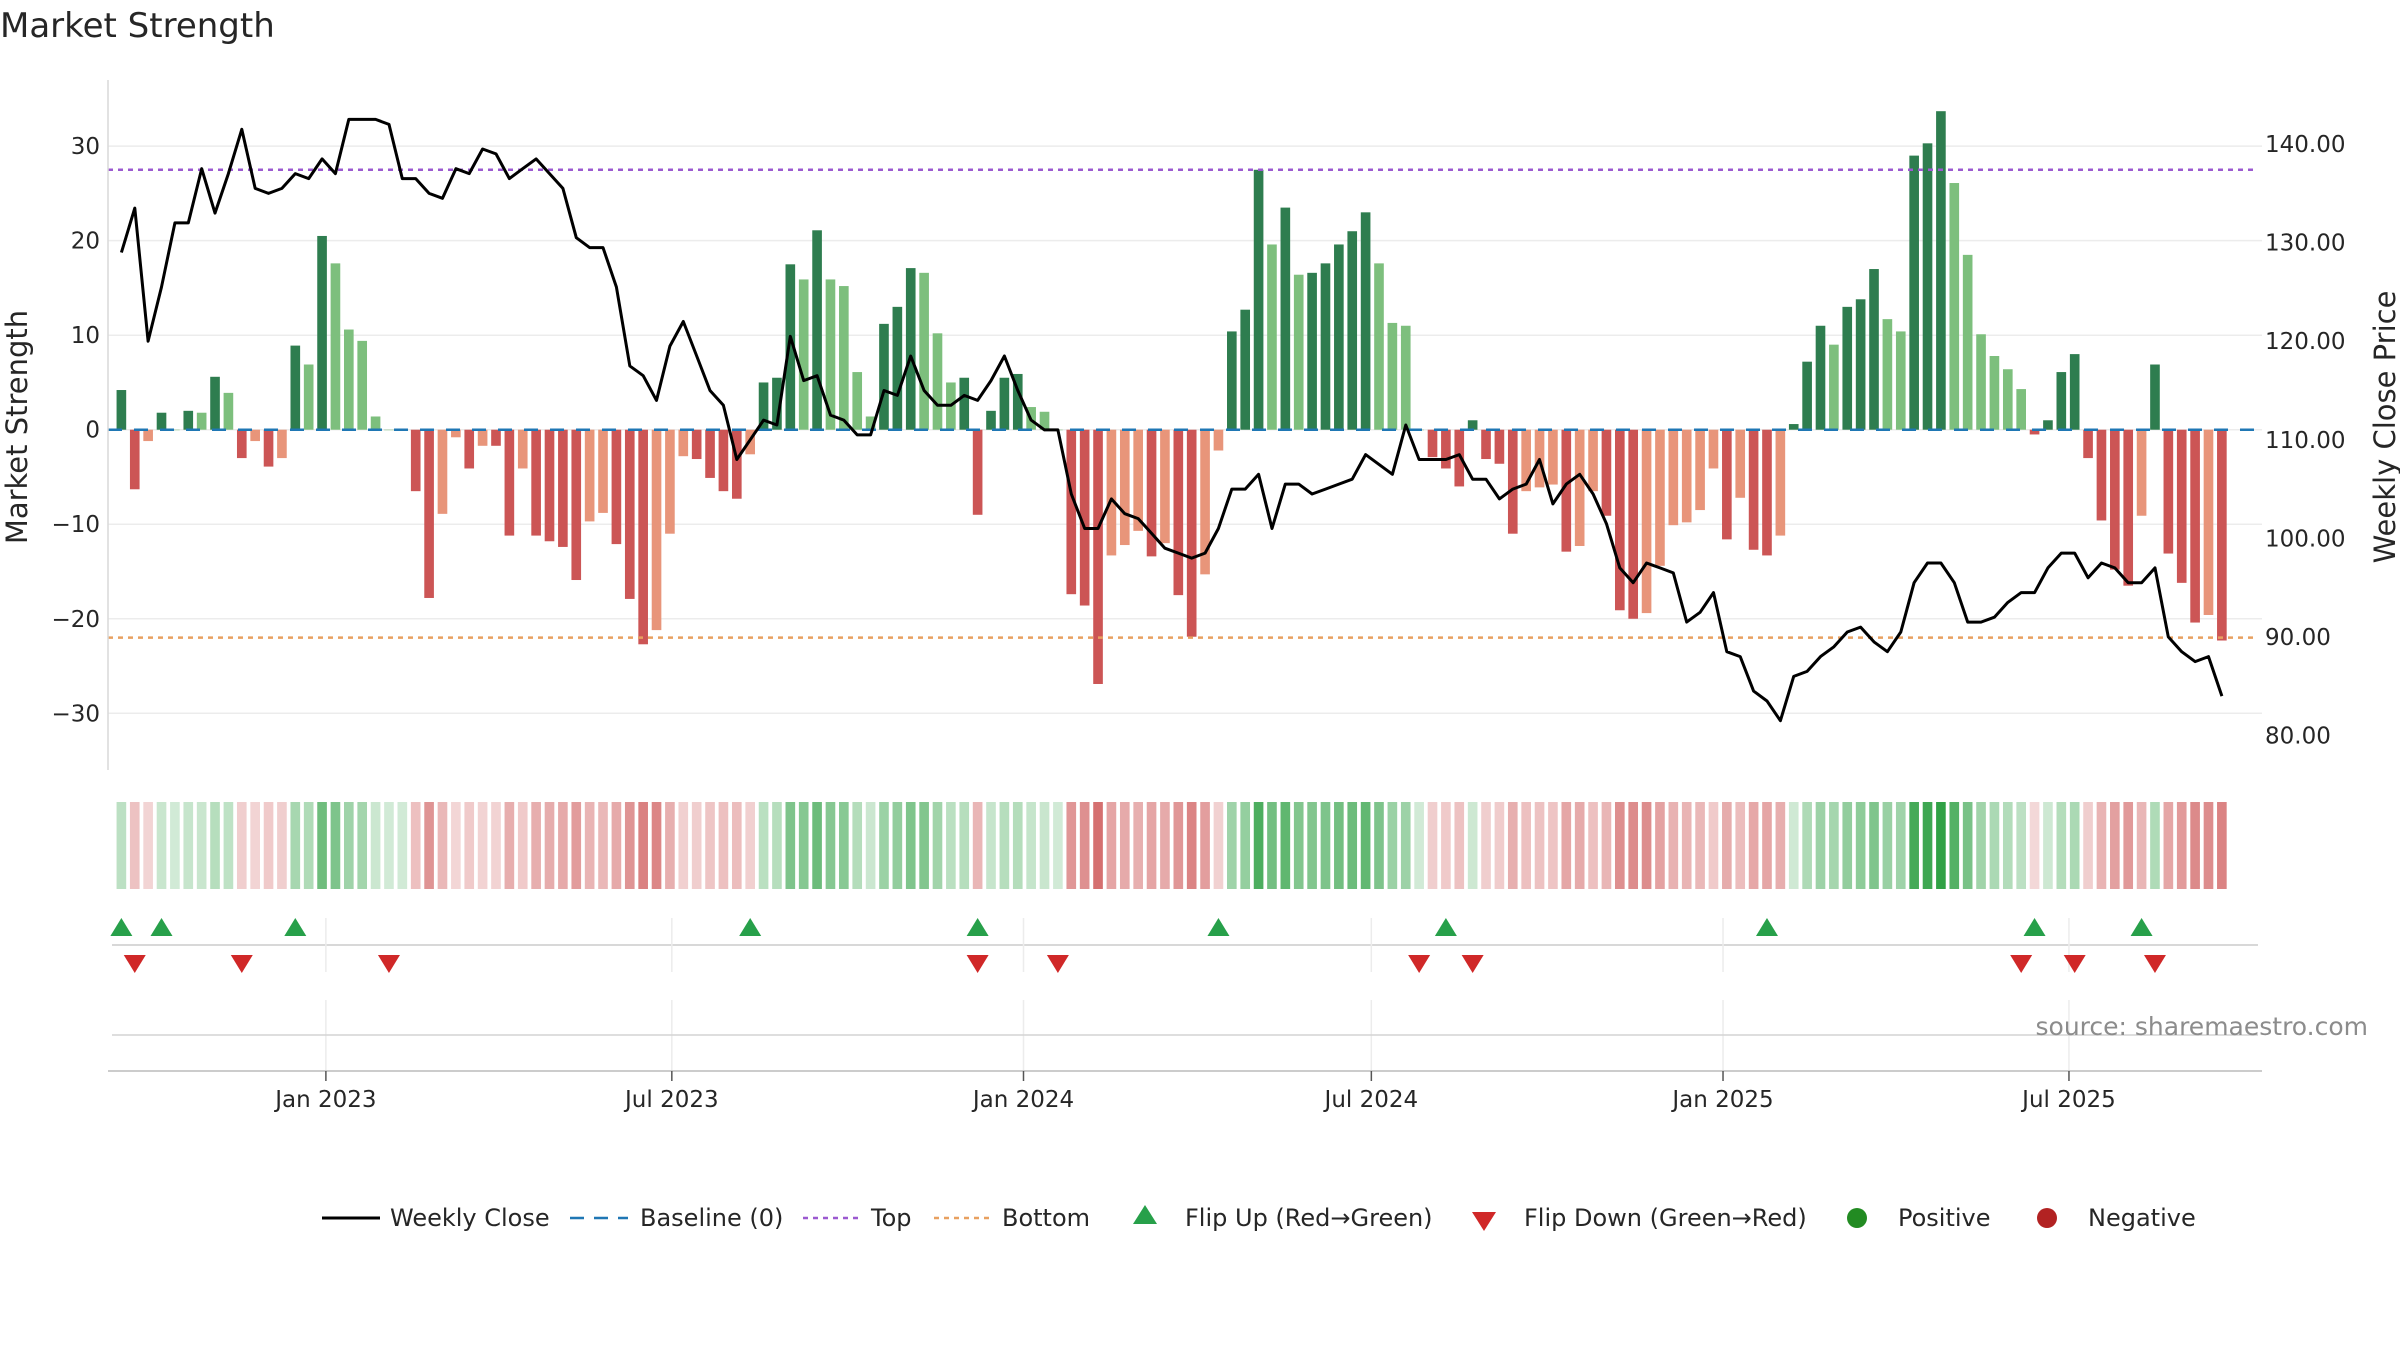 Image resolution: width=2400 pixels, height=1350 pixels. I want to click on y2-tick-label: 80.00, so click(2298, 737).